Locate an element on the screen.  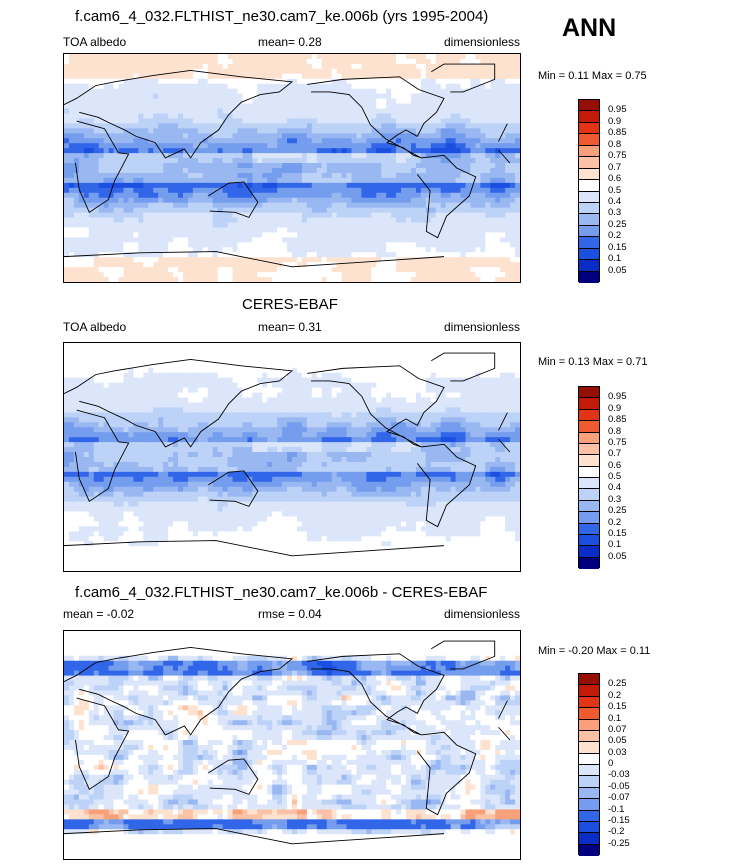
season-label: ANN is located at coordinates (589, 28).